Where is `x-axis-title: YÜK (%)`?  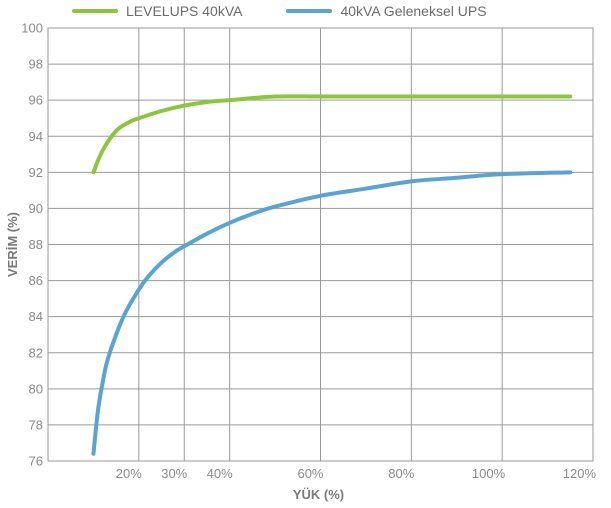 x-axis-title: YÜK (%) is located at coordinates (318, 494).